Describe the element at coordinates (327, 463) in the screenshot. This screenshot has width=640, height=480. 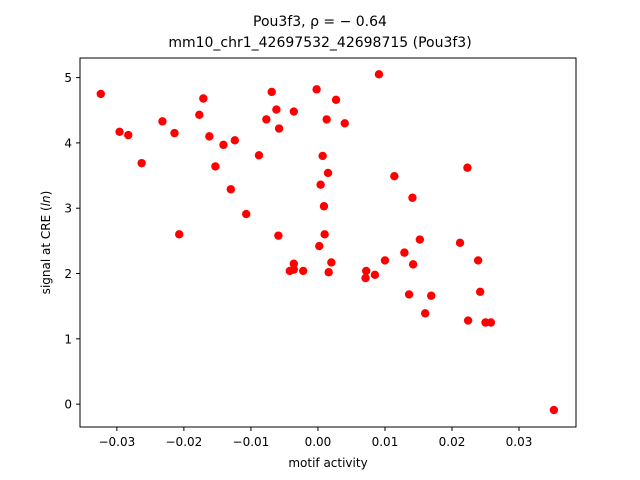
I see `x-axis-label: motif activity` at that location.